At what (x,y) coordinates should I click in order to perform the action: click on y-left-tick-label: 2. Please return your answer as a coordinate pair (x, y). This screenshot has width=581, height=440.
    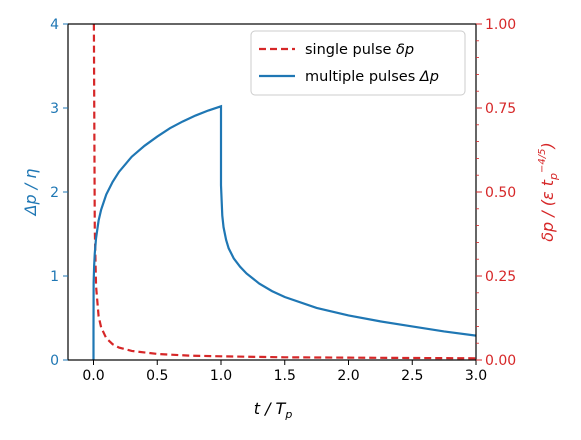
    Looking at the image, I should click on (54, 193).